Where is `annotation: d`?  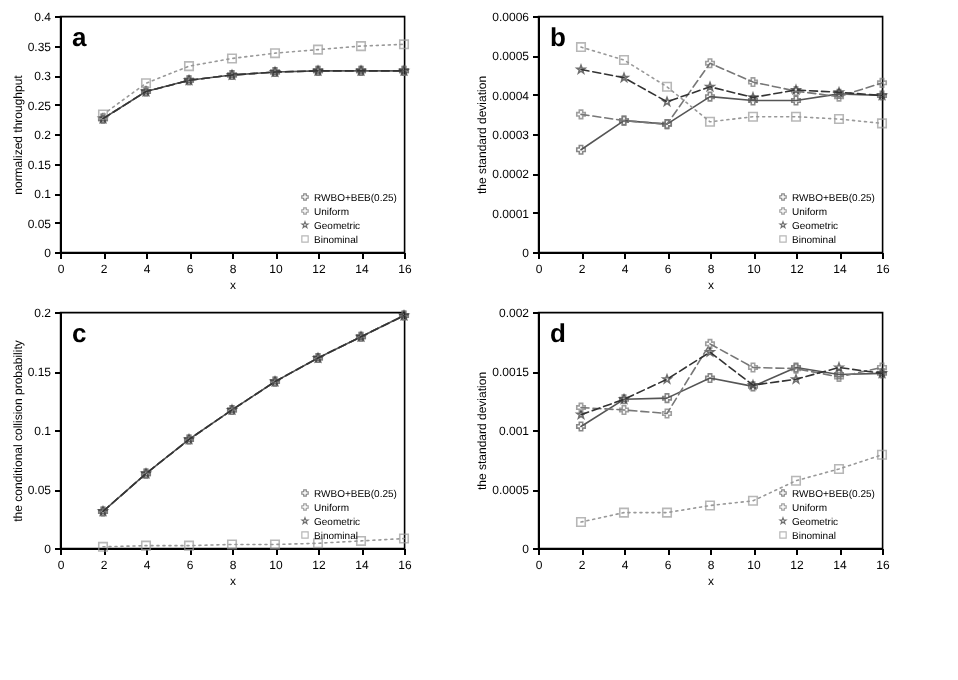
annotation: d is located at coordinates (558, 333).